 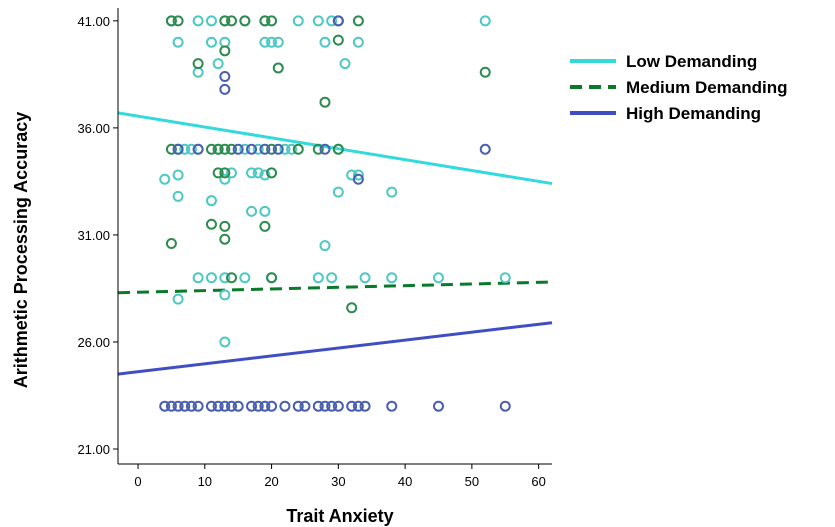 What do you see at coordinates (405, 481) in the screenshot?
I see `x-tick-label: 40` at bounding box center [405, 481].